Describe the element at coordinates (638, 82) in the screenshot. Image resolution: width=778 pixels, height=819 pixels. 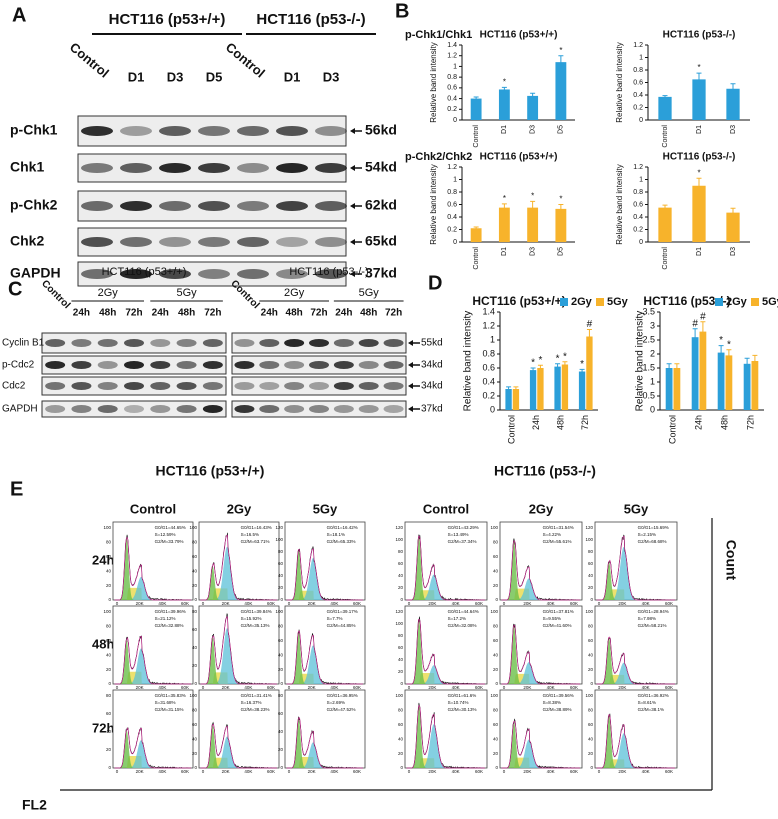
I see `y-tick-label: 0.6` at that location.